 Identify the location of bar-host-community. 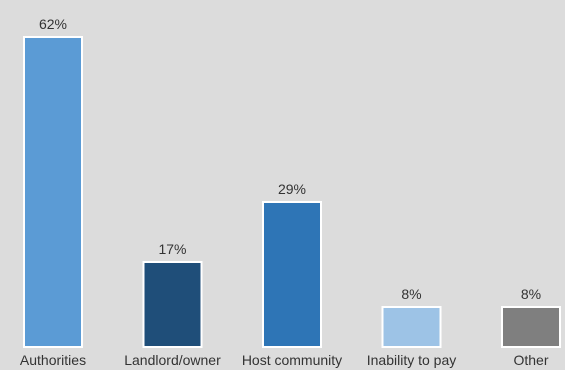
(292, 274).